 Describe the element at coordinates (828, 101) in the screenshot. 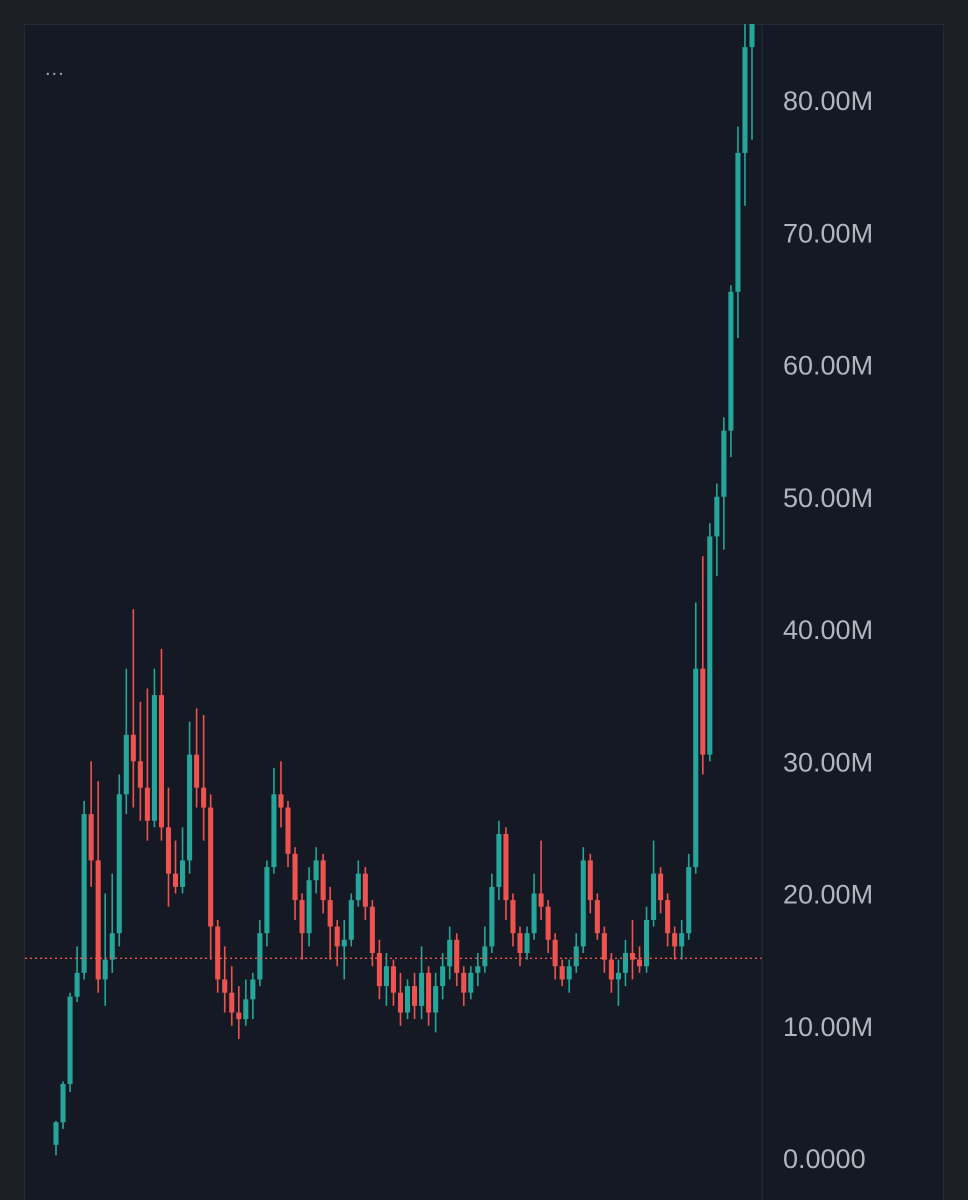

I see `y-tick-label: 80.00M` at that location.